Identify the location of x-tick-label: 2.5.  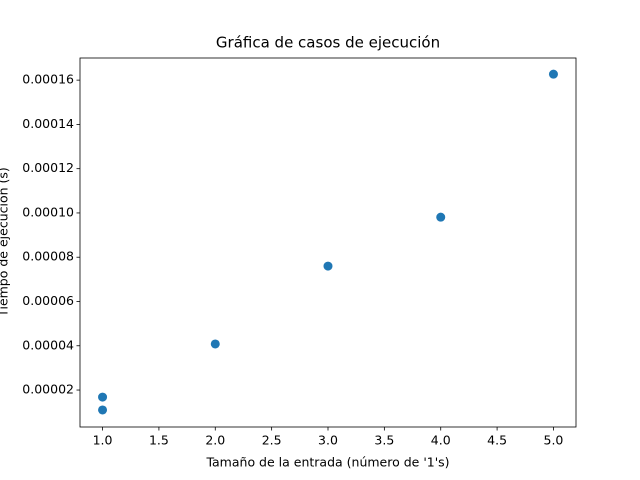
(272, 440).